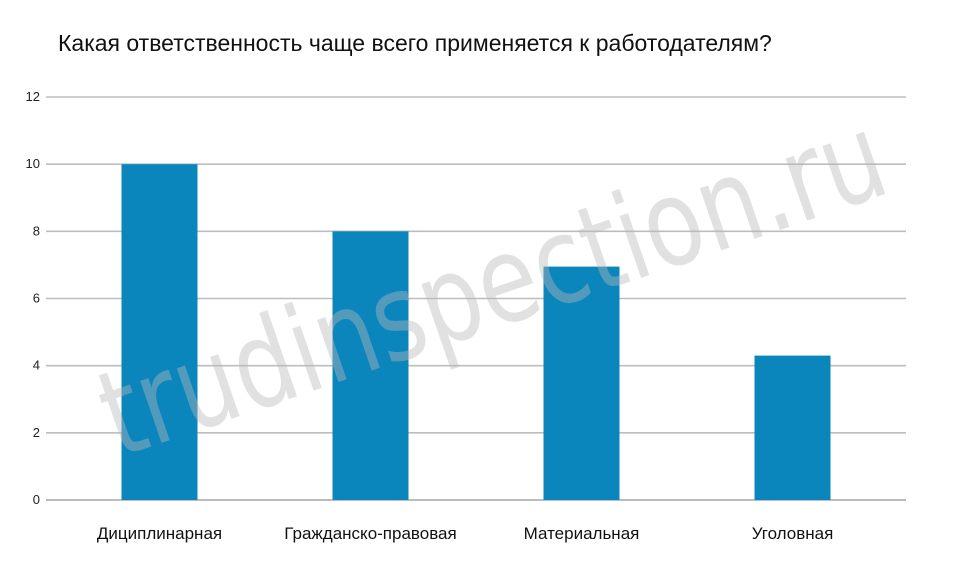  Describe the element at coordinates (159, 533) in the screenshot. I see `category-label: Дициплинарная` at that location.